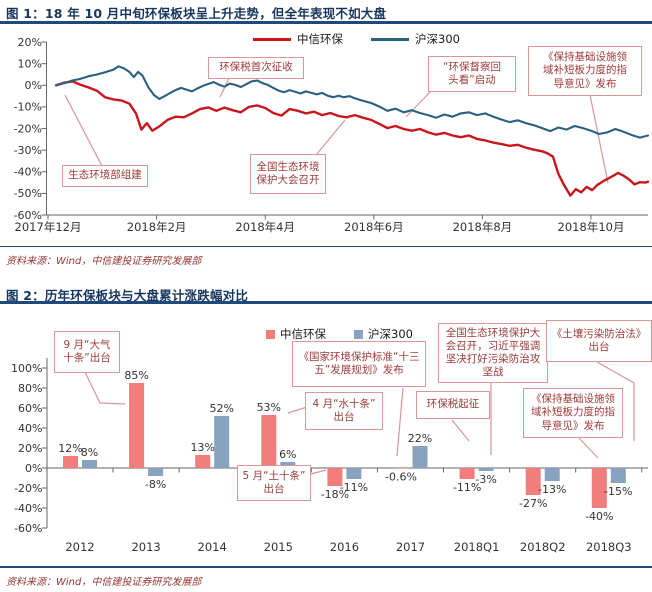 This screenshot has height=592, width=652. Describe the element at coordinates (390, 334) in the screenshot. I see `legend-label-hs300-bar: 沪深300` at that location.